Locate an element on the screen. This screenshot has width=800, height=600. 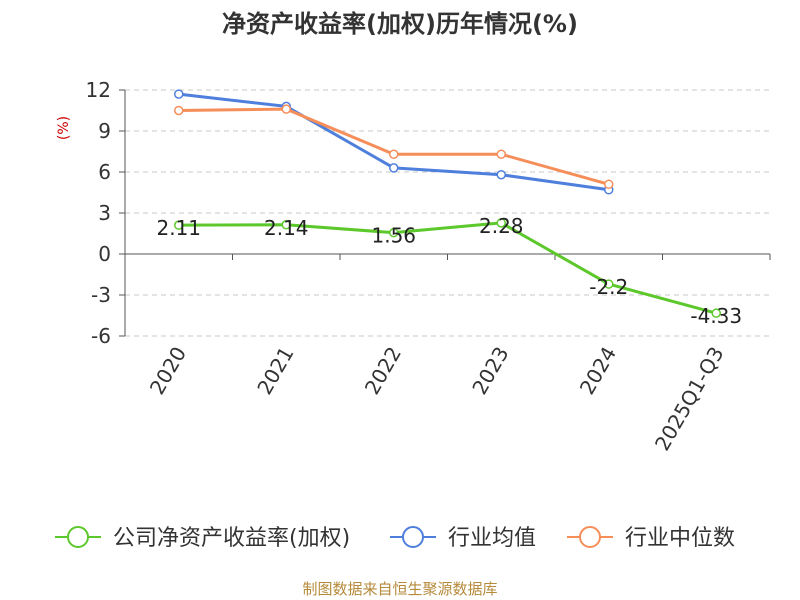
data-label-layer: 2.11 2.14 1.56 2.28 -2.2 -4.33 is located at coordinates (449, 271).